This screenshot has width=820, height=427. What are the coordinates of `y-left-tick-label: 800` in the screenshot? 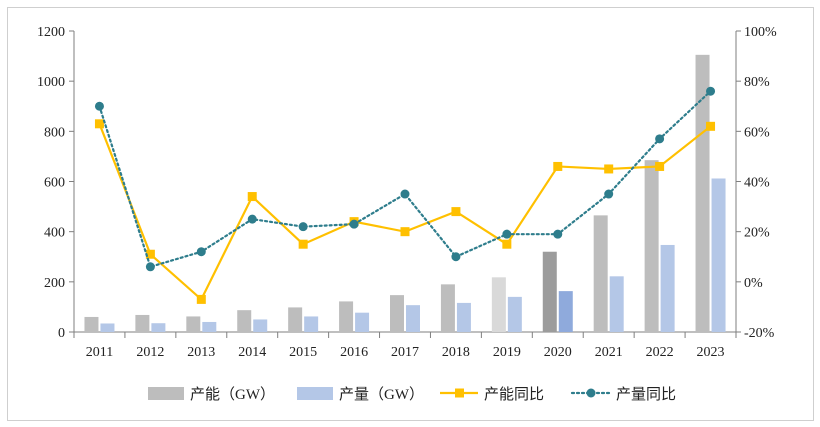 It's located at (54, 132).